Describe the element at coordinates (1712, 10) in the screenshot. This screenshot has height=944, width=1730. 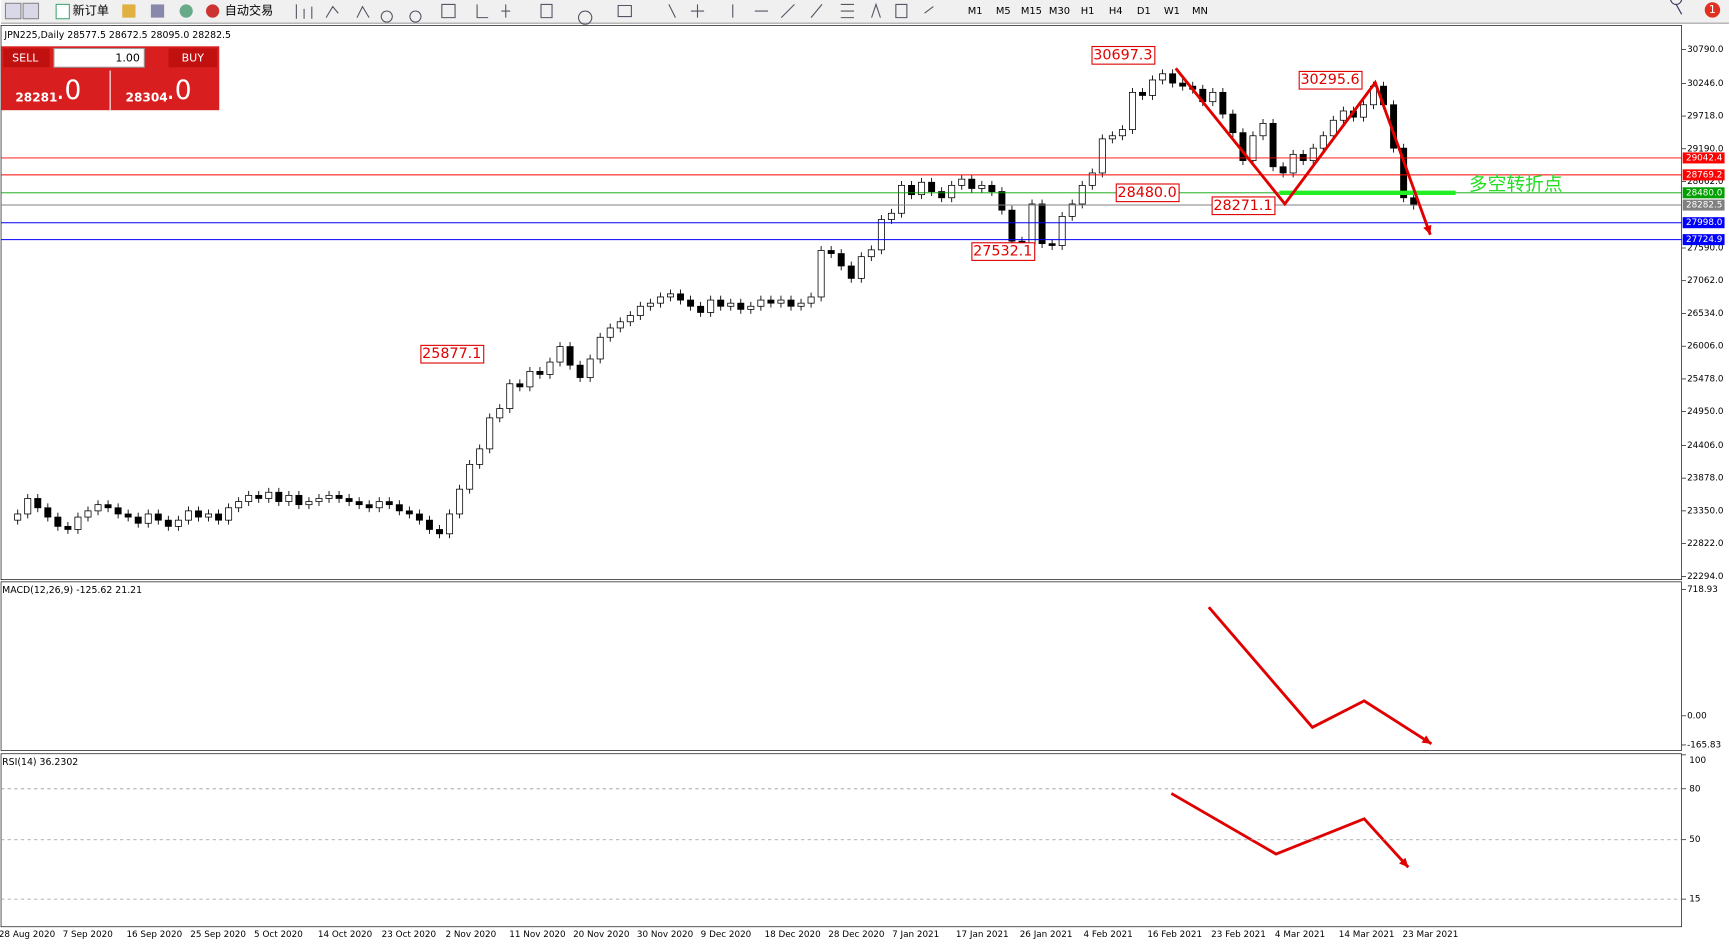
I see `notification-badge` at that location.